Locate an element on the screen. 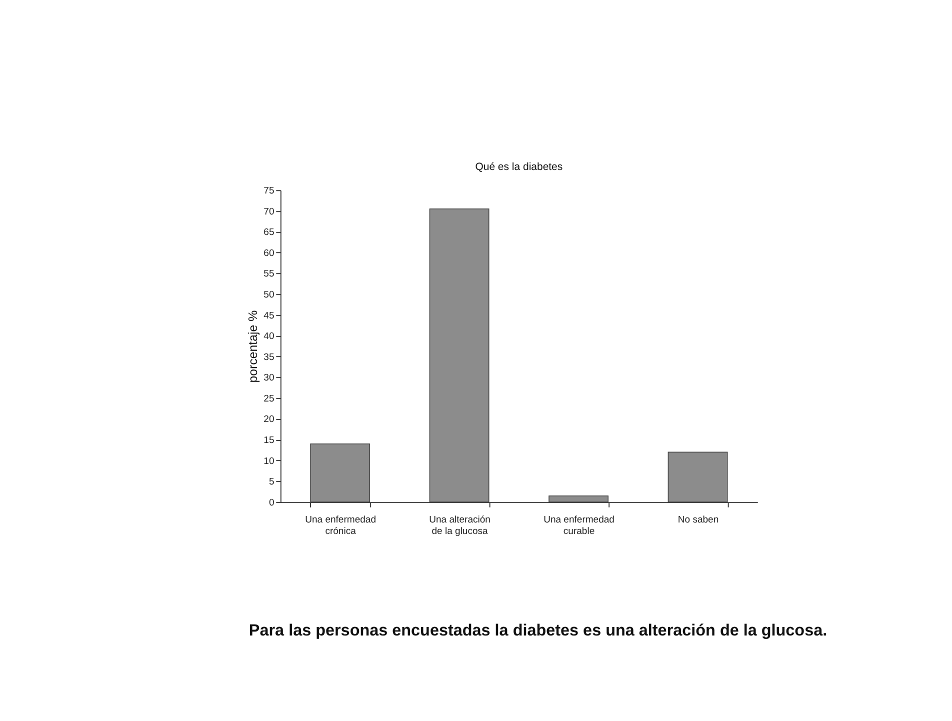  y-tick-label: 40 is located at coordinates (269, 336).